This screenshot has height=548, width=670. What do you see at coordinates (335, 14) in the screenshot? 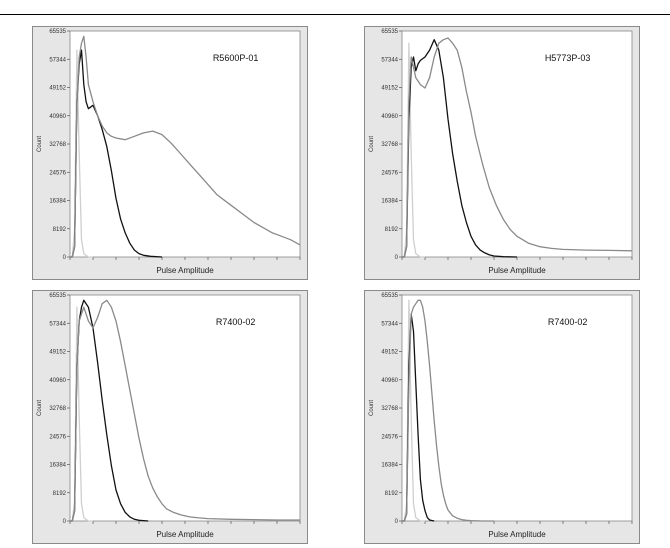
I see `top-rule` at bounding box center [335, 14].